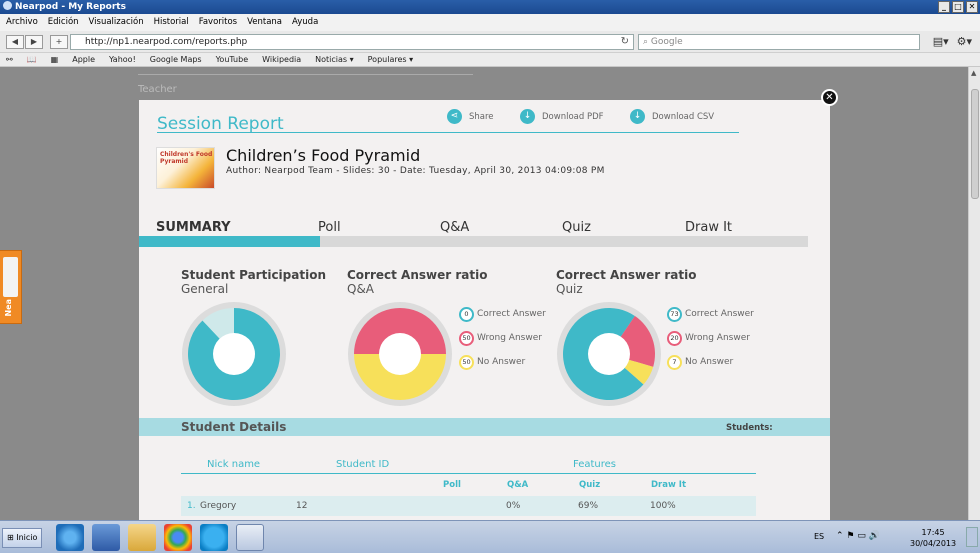 This screenshot has width=980, height=554. What do you see at coordinates (232, 59) in the screenshot?
I see `bookmark-youtube: YouTube` at bounding box center [232, 59].